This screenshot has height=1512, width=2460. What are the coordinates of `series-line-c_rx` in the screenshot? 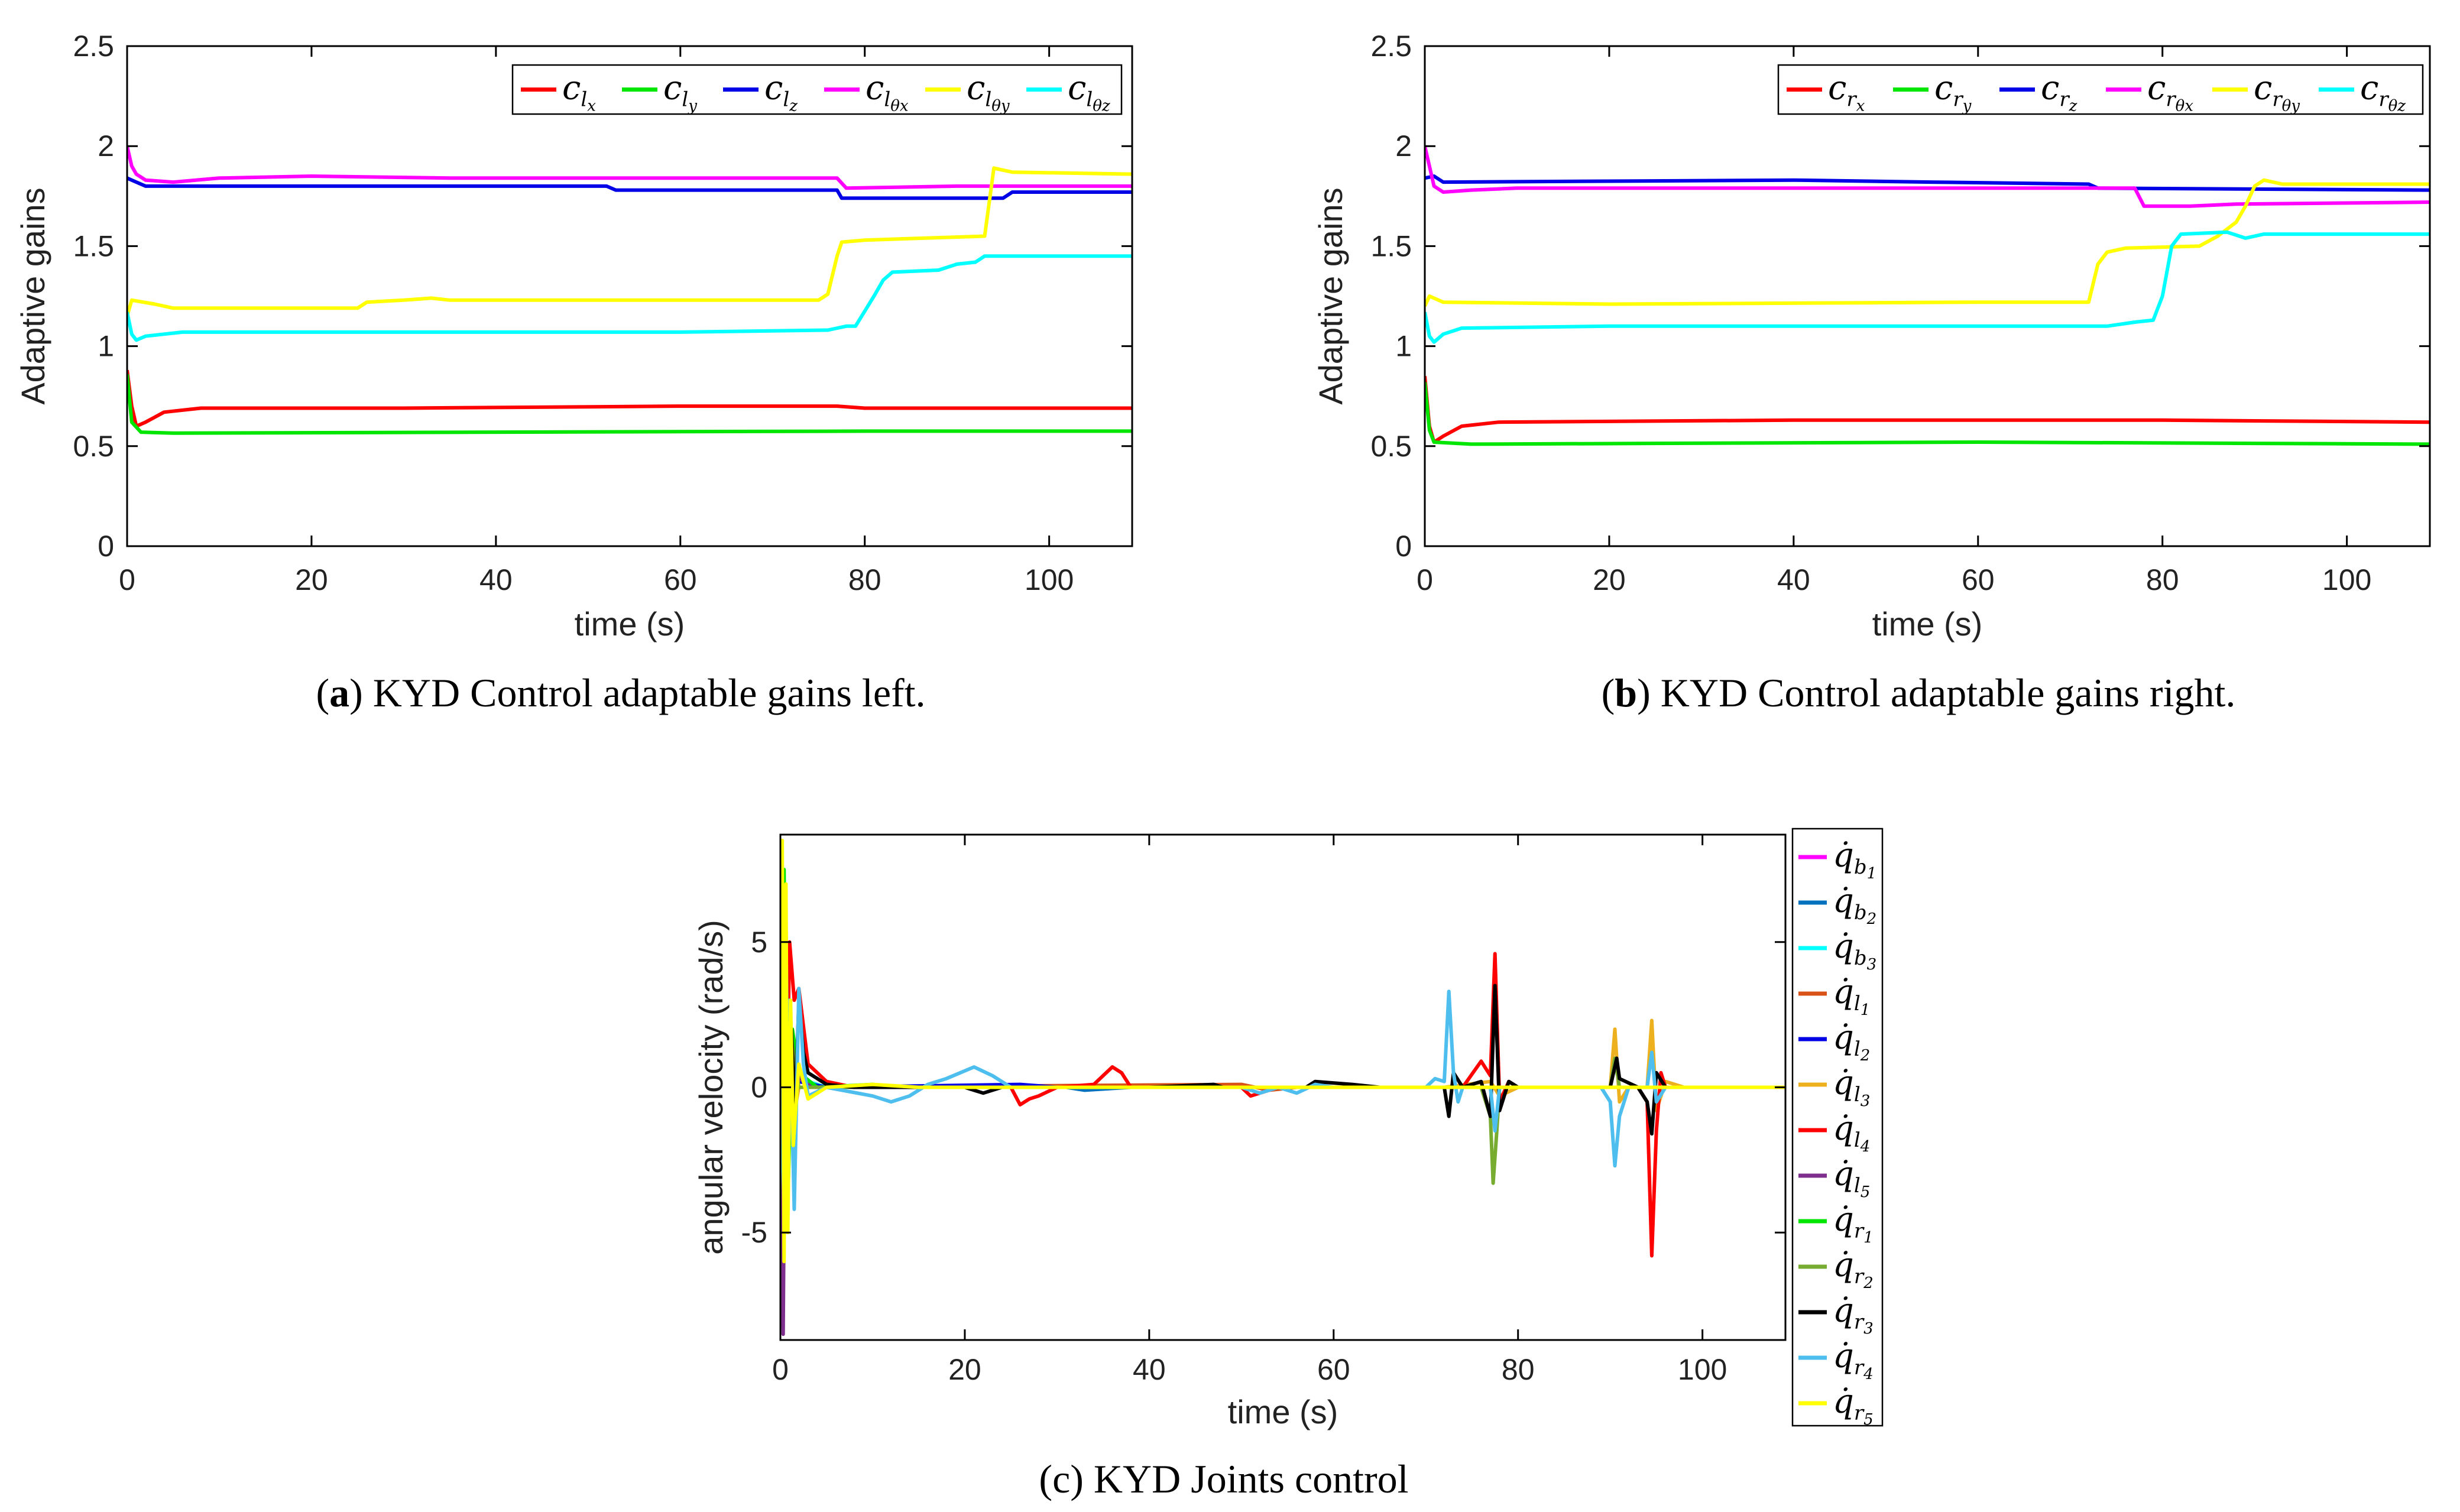 It's located at (1927, 410).